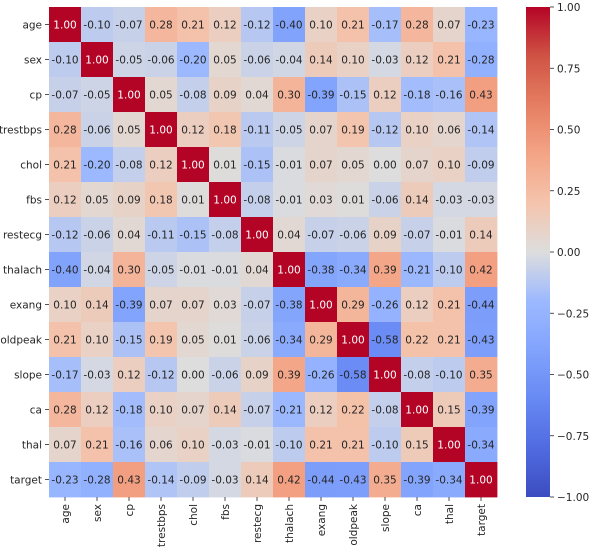 Image resolution: width=592 pixels, height=554 pixels. I want to click on x-tick-label: chol, so click(194, 515).